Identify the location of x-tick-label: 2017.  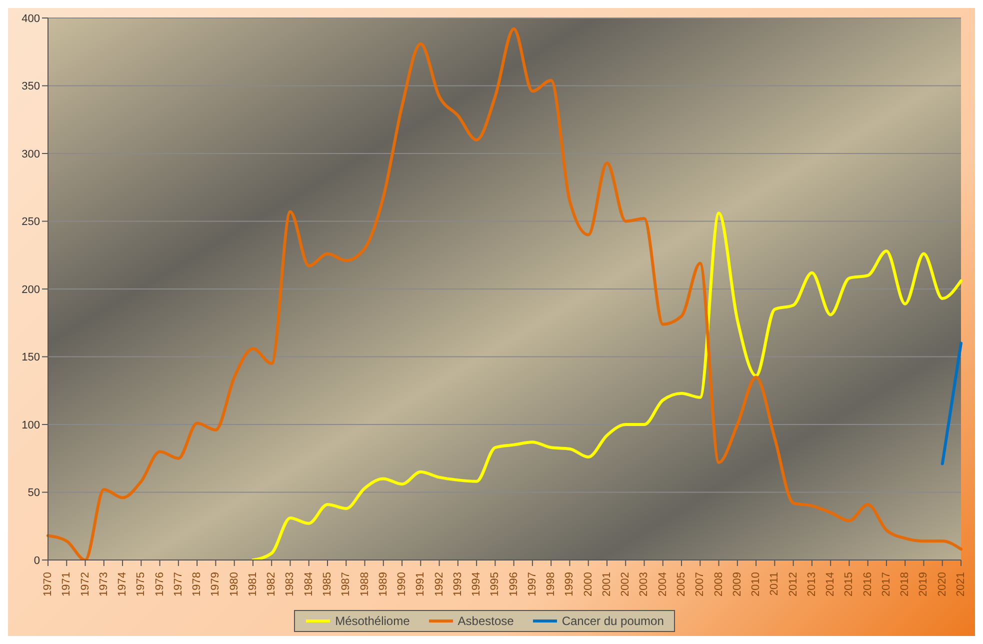
(886, 584).